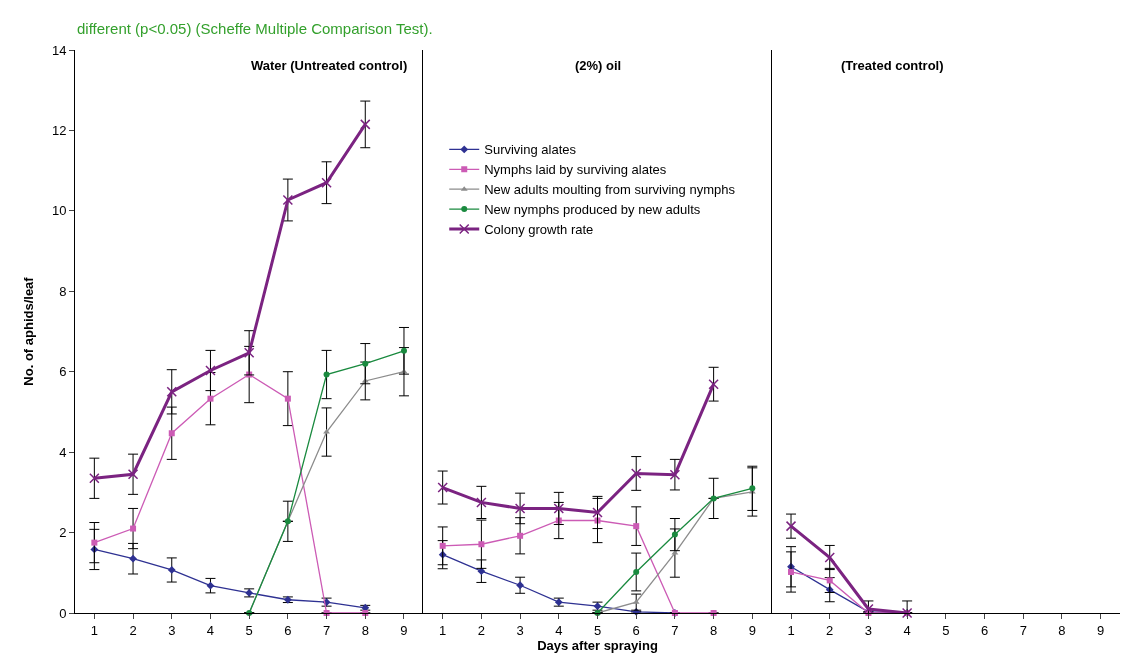 The image size is (1135, 663). What do you see at coordinates (59, 130) in the screenshot?
I see `y-tick-label: 12` at bounding box center [59, 130].